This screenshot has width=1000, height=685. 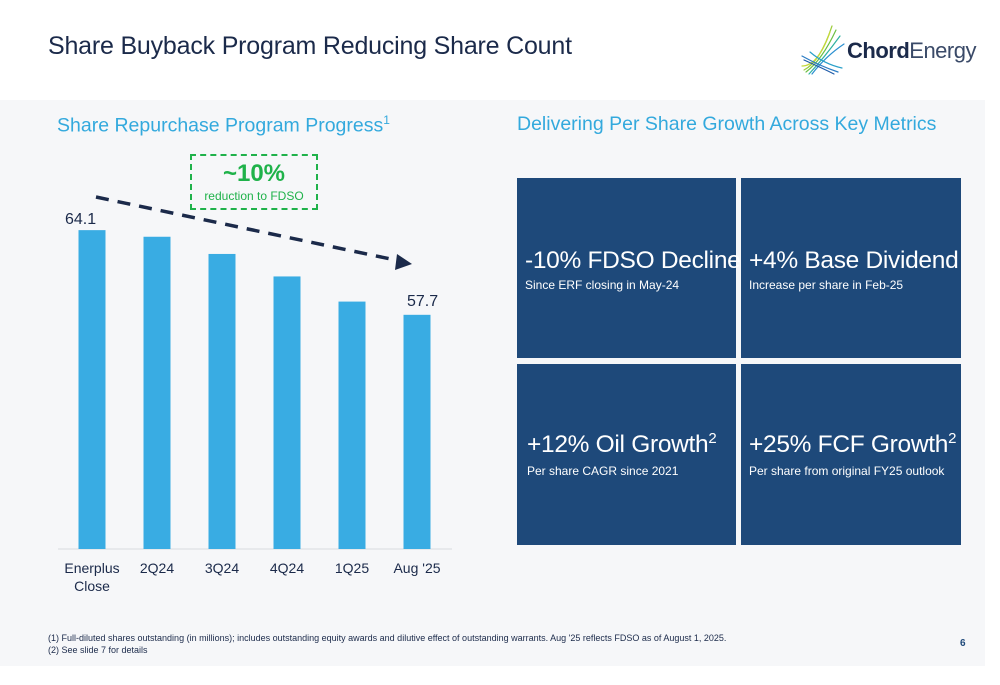 What do you see at coordinates (220, 125) in the screenshot?
I see `left-section-title-text: Share Repurchase Program Progress` at bounding box center [220, 125].